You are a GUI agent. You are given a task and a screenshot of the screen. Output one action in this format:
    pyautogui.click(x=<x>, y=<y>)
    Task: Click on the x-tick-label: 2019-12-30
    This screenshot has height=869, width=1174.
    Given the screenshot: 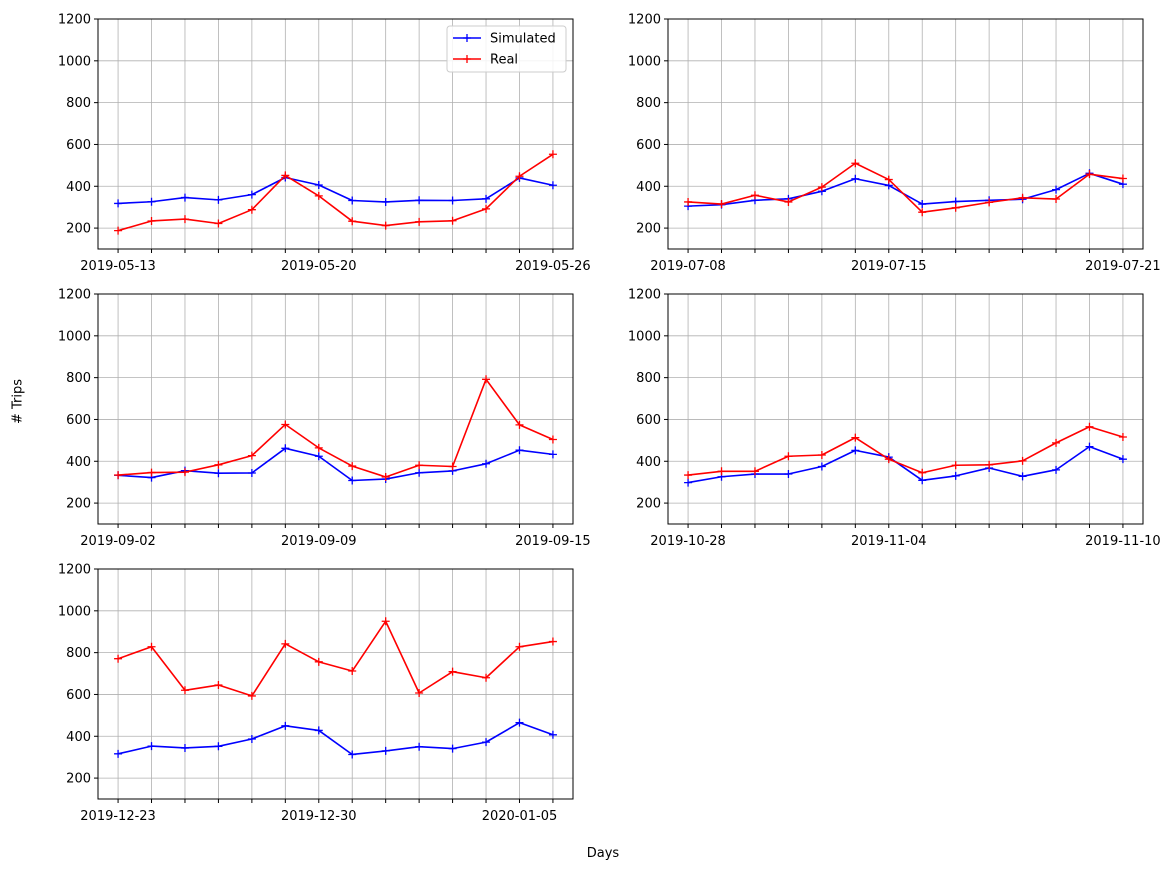 What is the action you would take?
    pyautogui.click(x=319, y=816)
    